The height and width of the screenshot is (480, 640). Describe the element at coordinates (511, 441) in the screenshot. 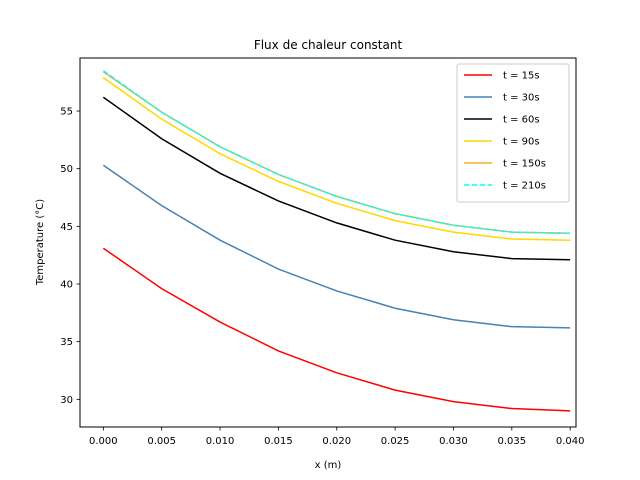

I see `x-tick-label: 0.035` at that location.